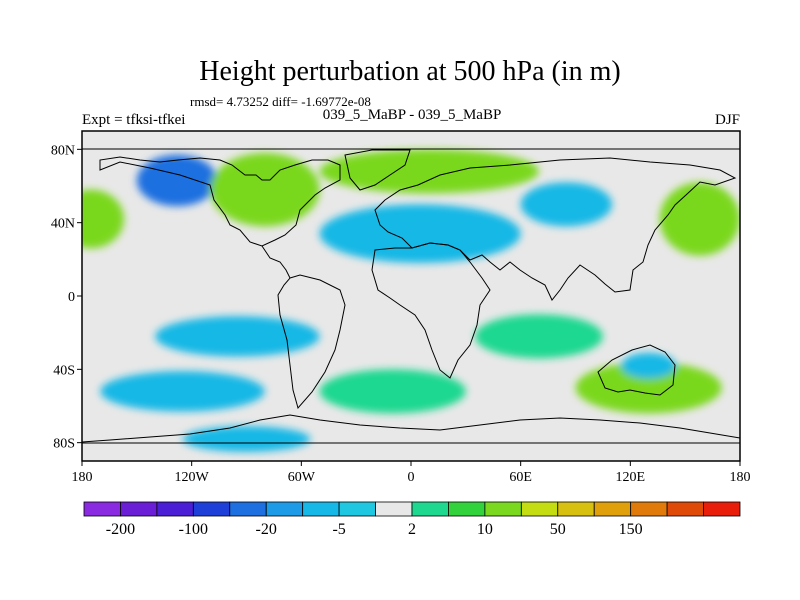 The image size is (800, 600). I want to click on coast-central-america, so click(276, 262).